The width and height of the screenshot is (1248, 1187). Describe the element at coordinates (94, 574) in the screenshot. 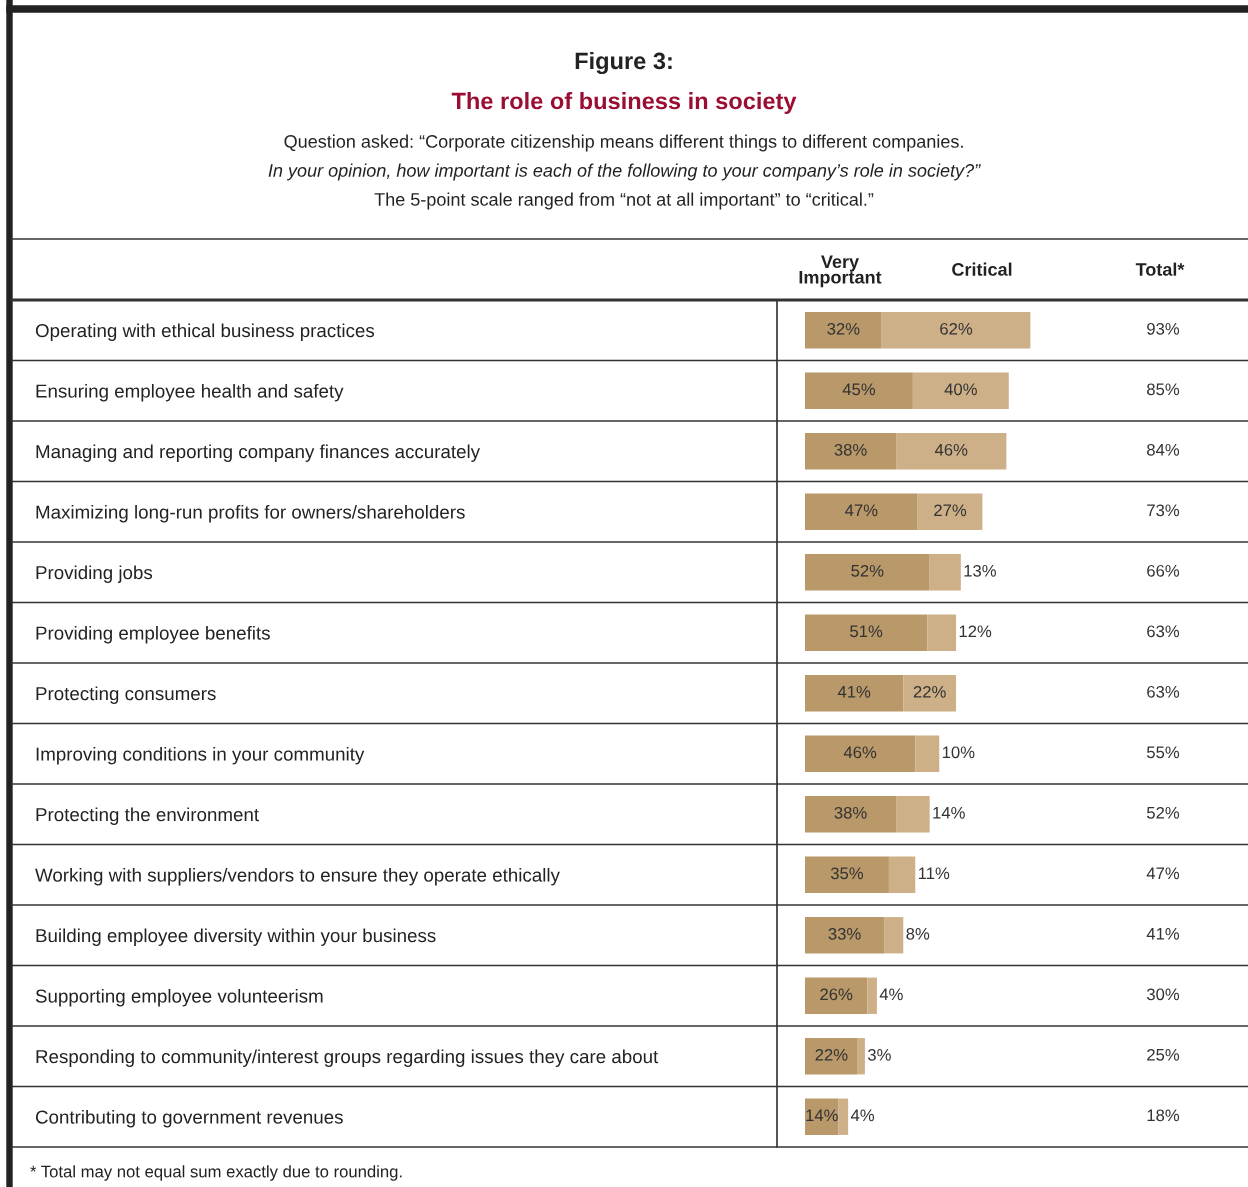

I see `y-tick-label: Providing jobs` at that location.